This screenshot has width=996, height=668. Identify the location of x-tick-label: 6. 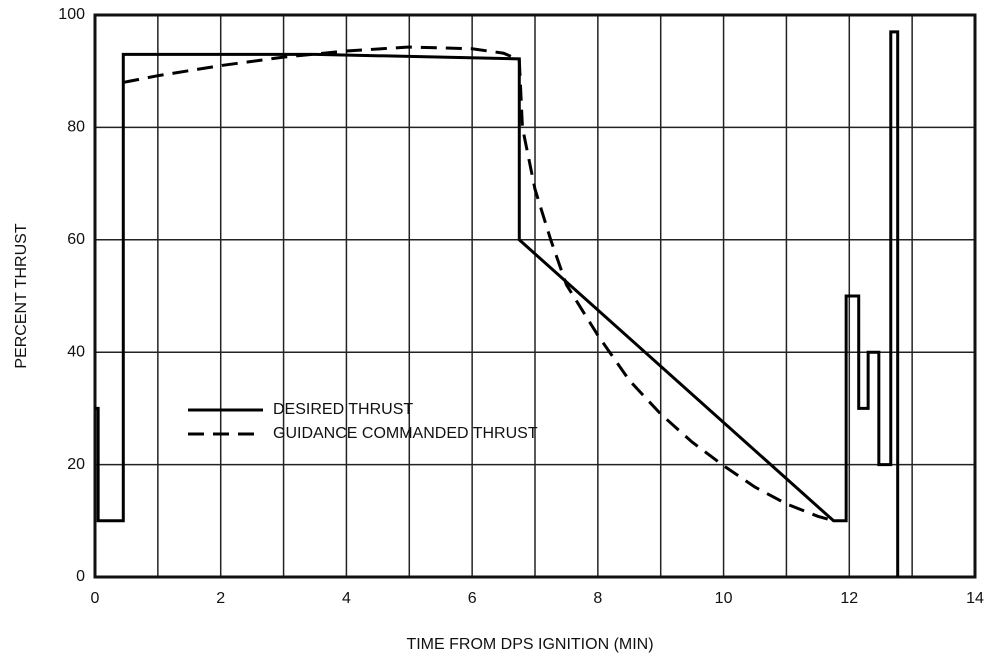
(472, 598).